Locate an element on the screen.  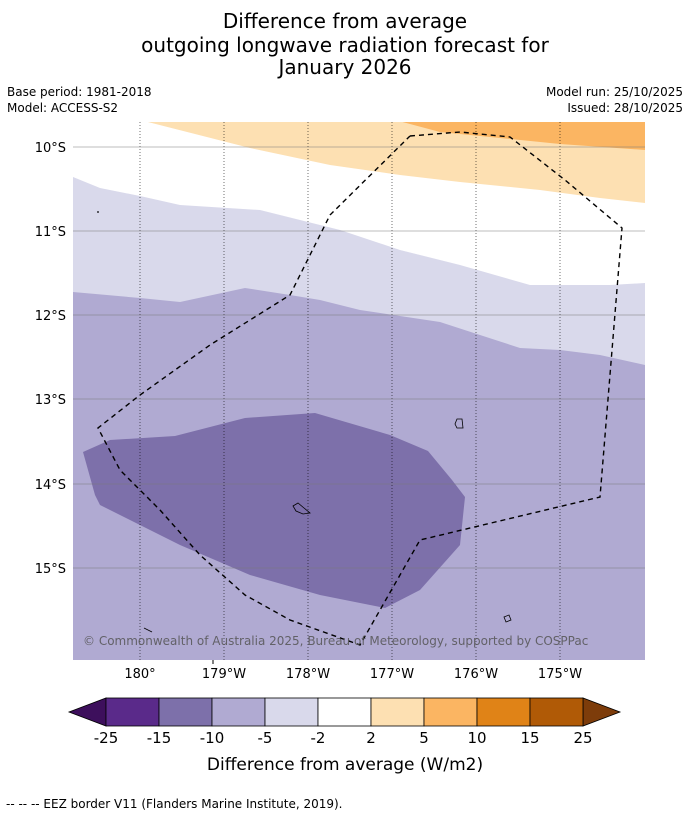
colorbar-title: Difference from average (W/m2) is located at coordinates (345, 765).